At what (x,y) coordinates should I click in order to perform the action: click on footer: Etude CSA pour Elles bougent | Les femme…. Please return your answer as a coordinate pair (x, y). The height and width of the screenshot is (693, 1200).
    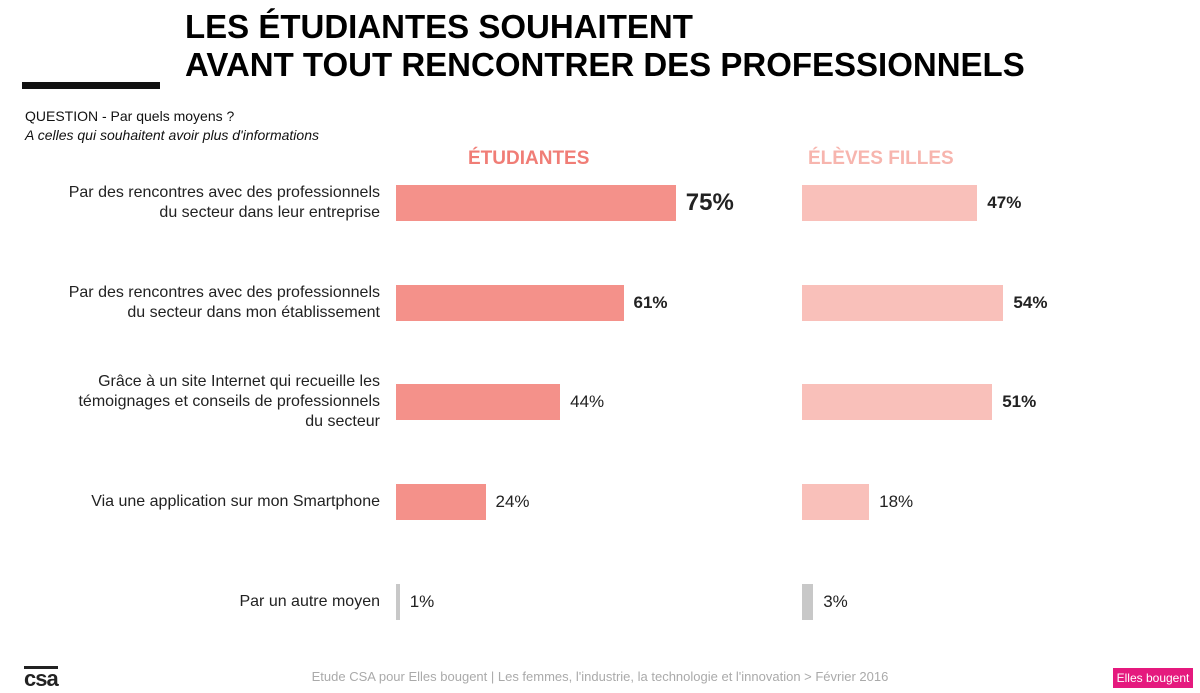
    Looking at the image, I should click on (600, 676).